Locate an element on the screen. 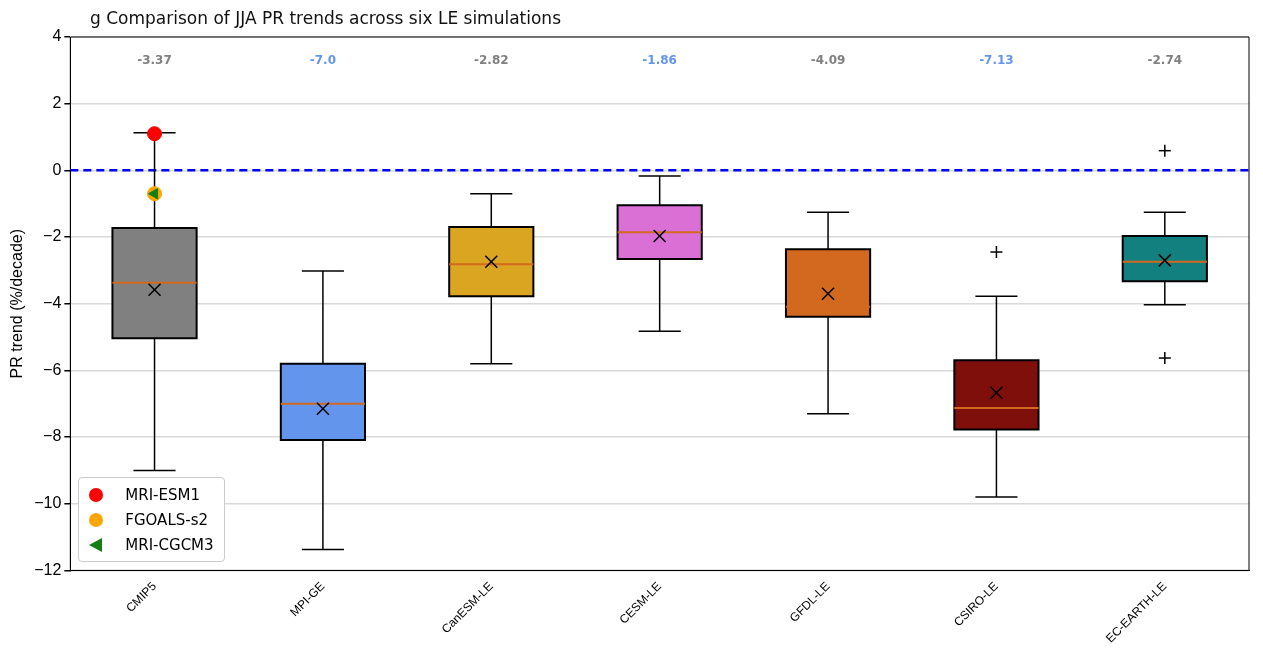  legend-label: MRI-CGCM3 is located at coordinates (169, 544).